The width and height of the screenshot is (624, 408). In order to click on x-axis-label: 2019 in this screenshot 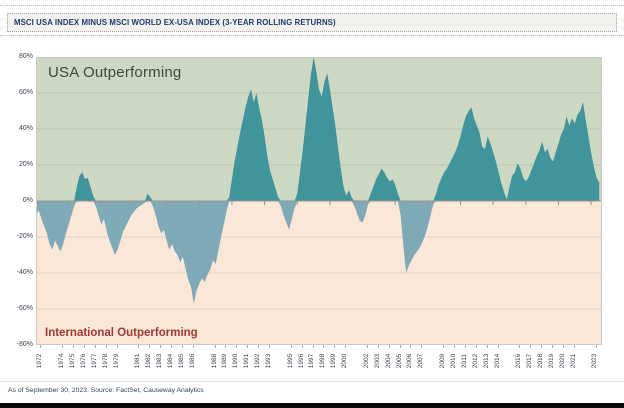, I will do `click(551, 361)`.